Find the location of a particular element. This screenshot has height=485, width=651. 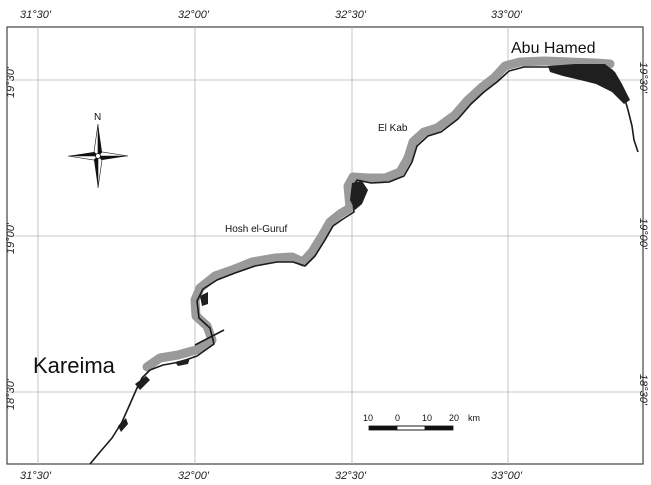

scale-outline is located at coordinates (411, 428).